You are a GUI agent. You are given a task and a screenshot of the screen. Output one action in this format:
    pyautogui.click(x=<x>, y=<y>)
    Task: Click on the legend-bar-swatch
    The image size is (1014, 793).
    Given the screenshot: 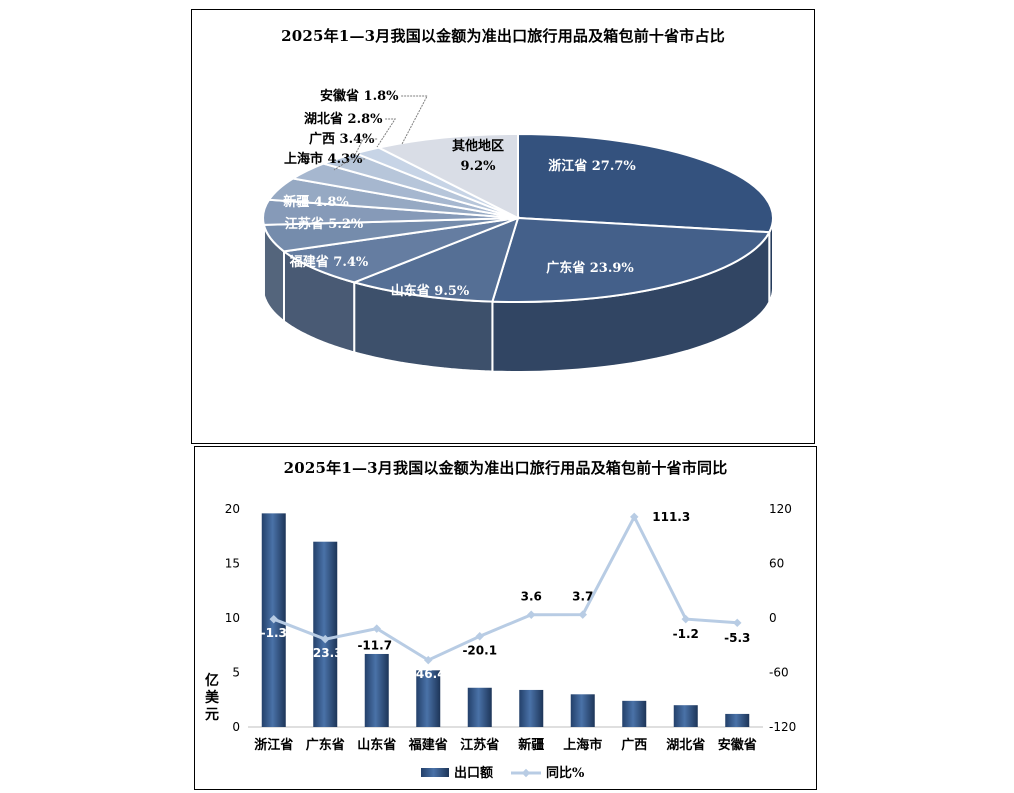 What is the action you would take?
    pyautogui.click(x=435, y=772)
    